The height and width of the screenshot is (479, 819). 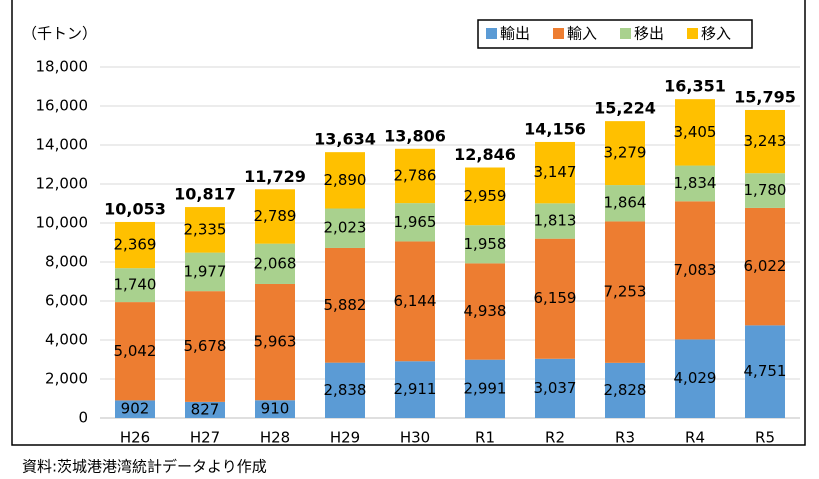 I want to click on total-label: 13,806, so click(x=415, y=135).